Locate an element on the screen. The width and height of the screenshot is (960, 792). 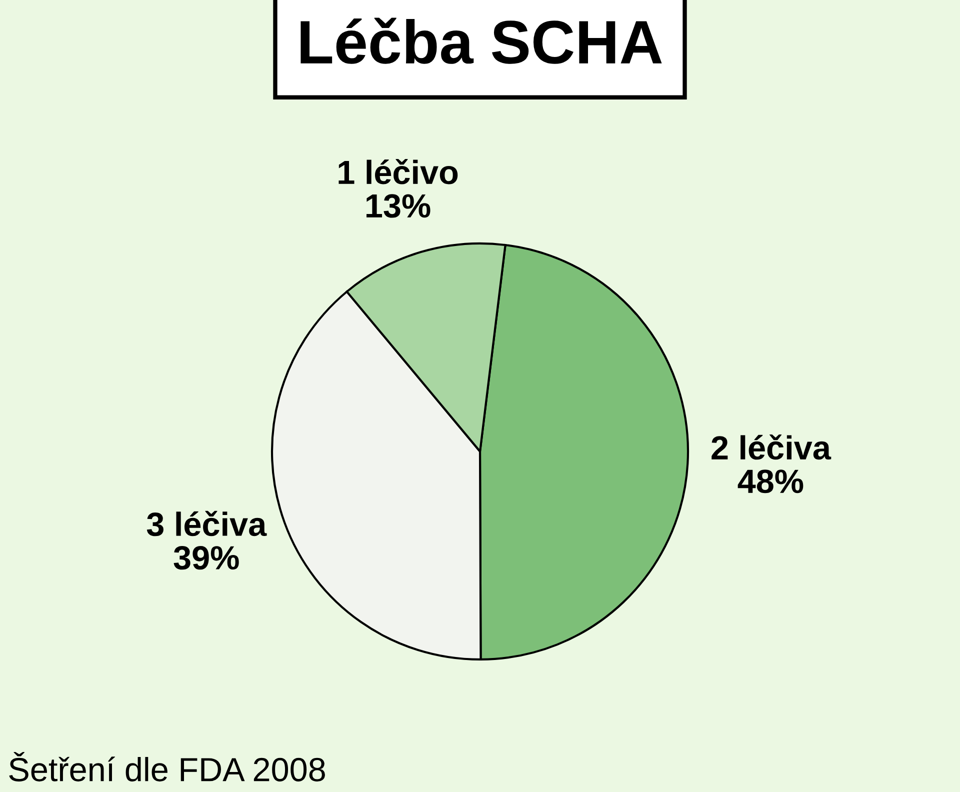
chart-title: Léčba SCHA is located at coordinates (481, 41).